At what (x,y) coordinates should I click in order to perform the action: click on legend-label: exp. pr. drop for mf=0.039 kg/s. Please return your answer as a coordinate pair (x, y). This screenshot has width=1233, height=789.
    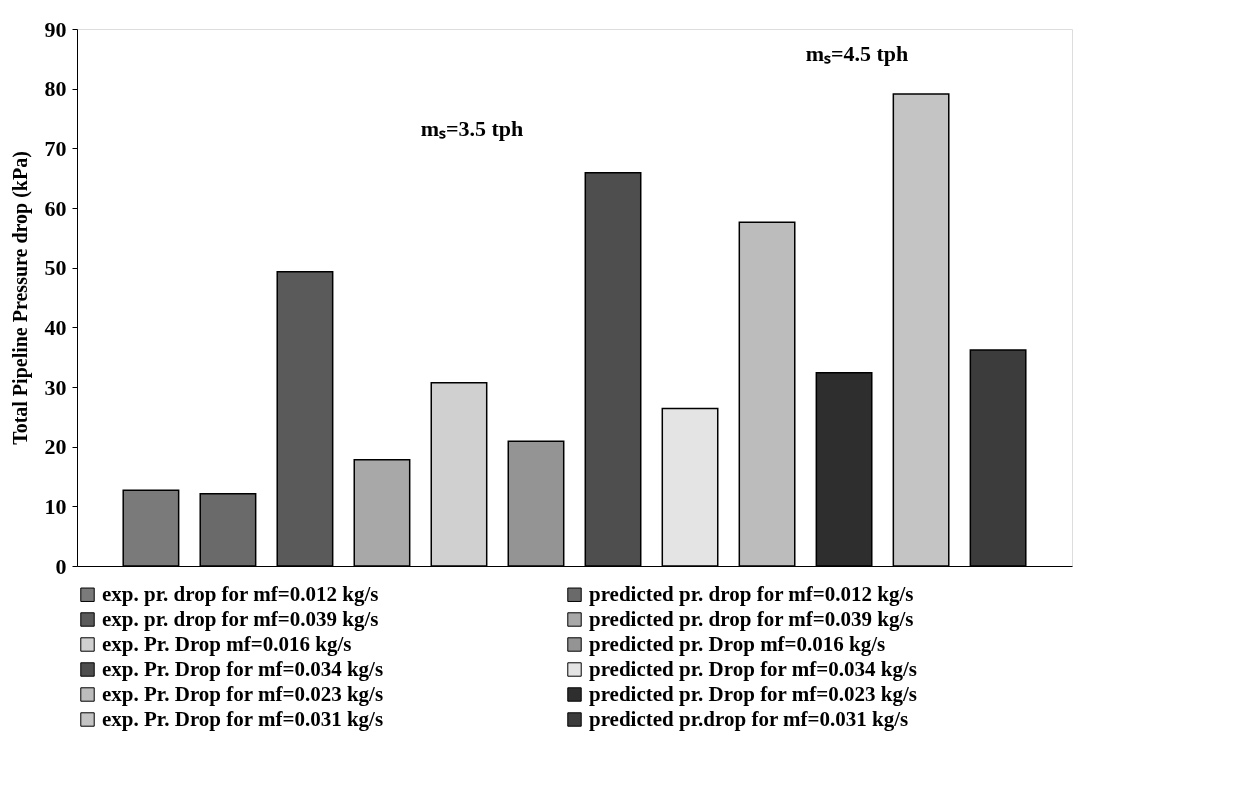
    Looking at the image, I should click on (240, 618).